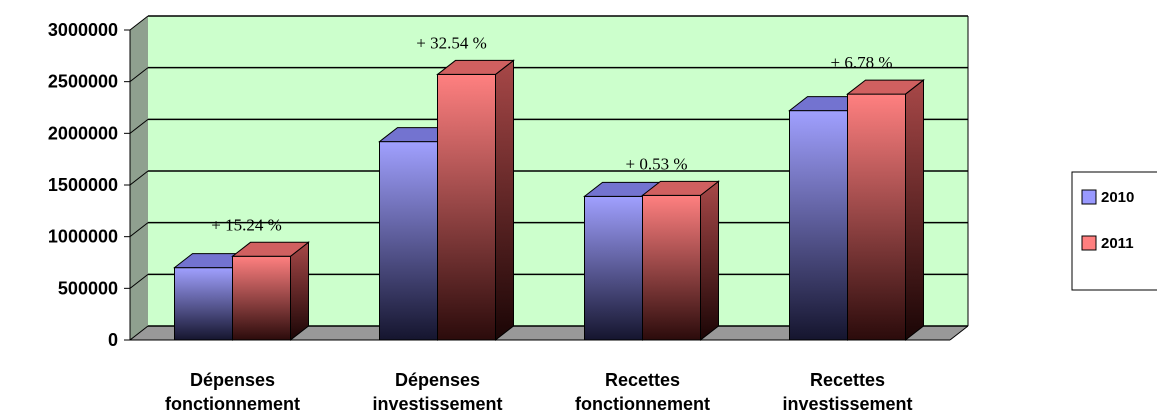 This screenshot has width=1157, height=416. I want to click on category-label: Recettes investissement, so click(847, 392).